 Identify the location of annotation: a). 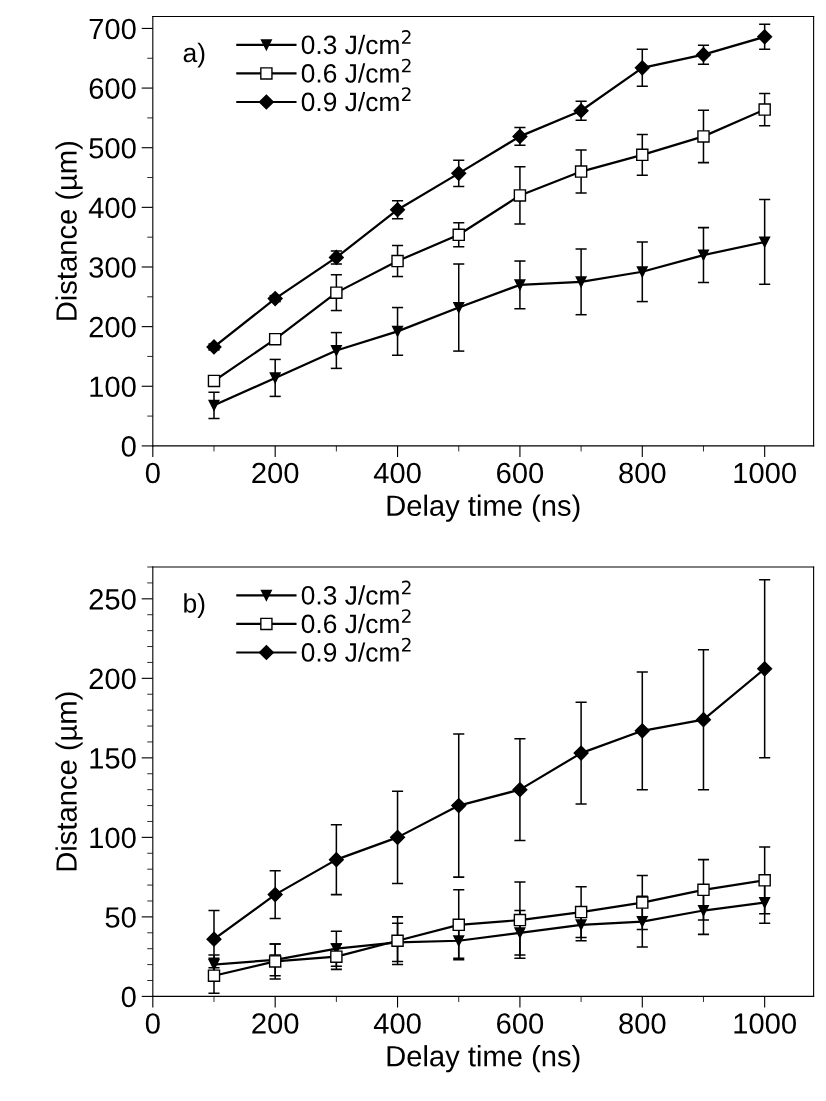
(194, 55).